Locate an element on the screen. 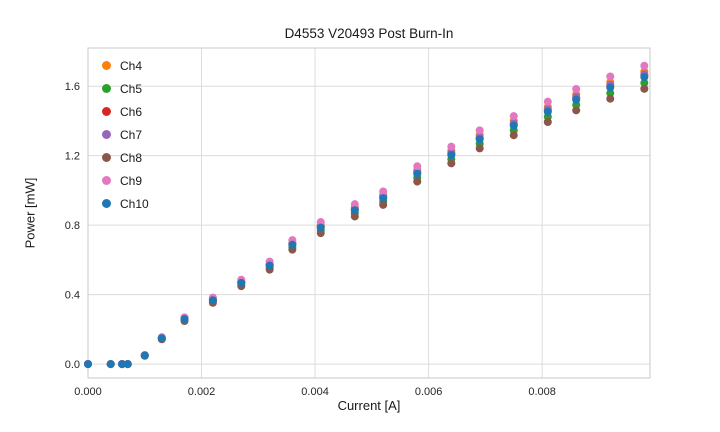 The width and height of the screenshot is (720, 432). legend-label: Ch8 is located at coordinates (131, 157).